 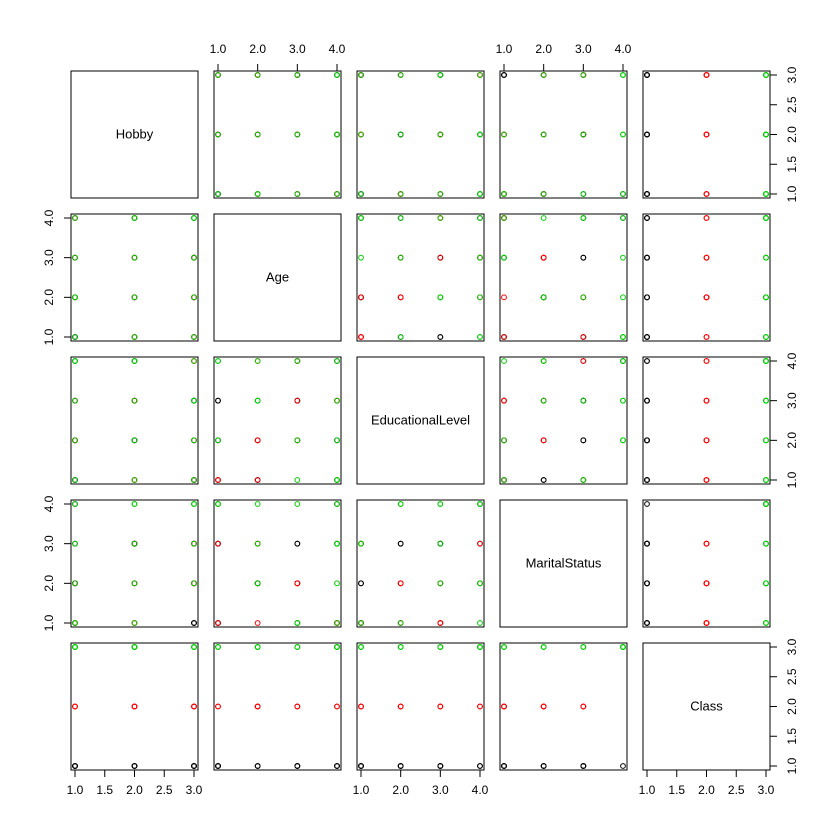 I want to click on y-tick-label-age-3: 4.0, so click(x=49, y=217).